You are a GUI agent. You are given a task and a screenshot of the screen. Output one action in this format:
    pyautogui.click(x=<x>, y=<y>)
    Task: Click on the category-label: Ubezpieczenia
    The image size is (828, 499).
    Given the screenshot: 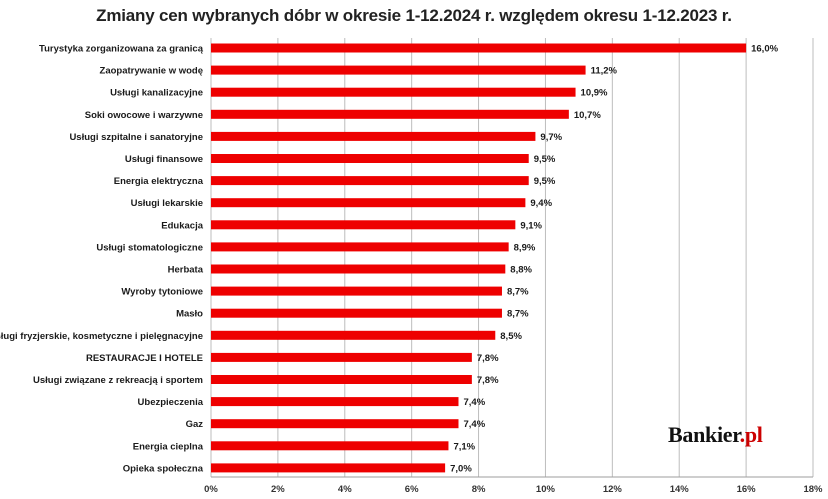 What is the action you would take?
    pyautogui.click(x=171, y=402)
    